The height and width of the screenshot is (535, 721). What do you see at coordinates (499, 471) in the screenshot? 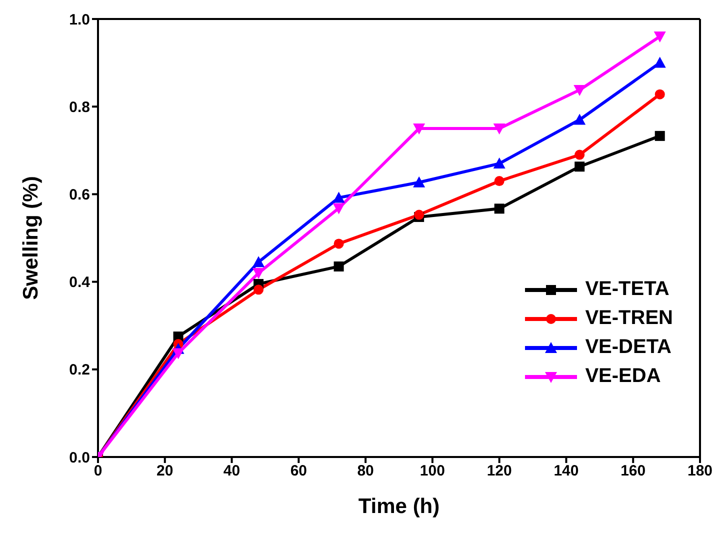
I see `x-tick-label: 120` at bounding box center [499, 471].